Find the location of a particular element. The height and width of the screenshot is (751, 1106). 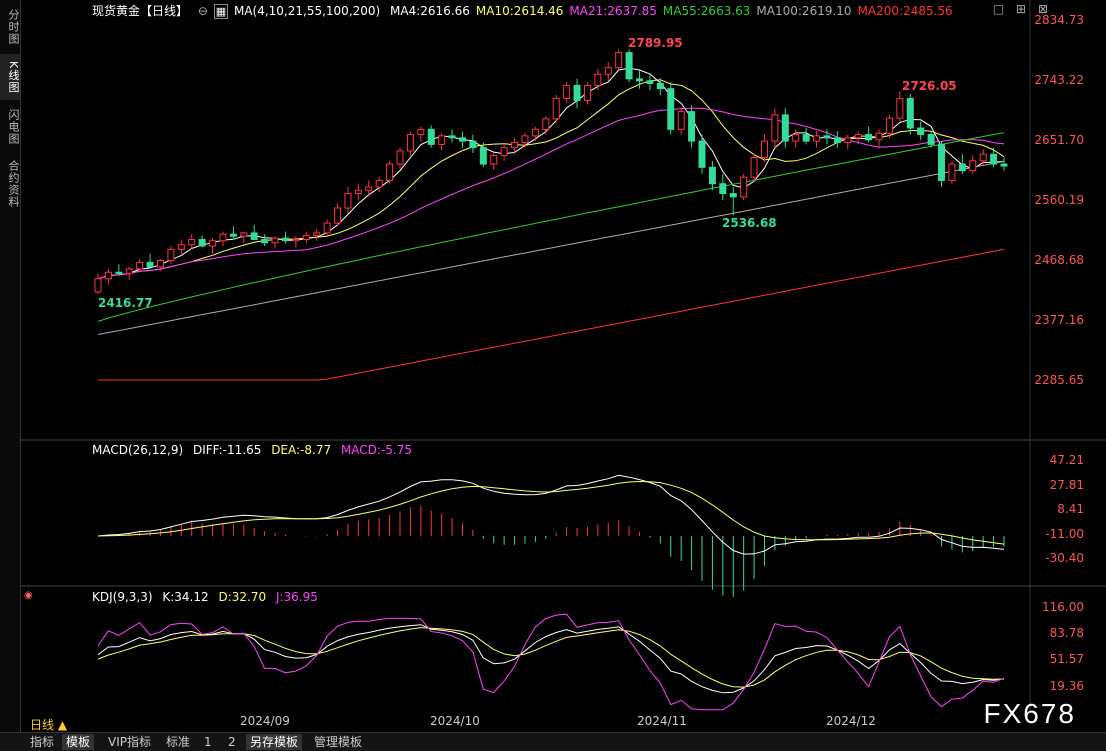

tab-vip-indicators: VIP指标 is located at coordinates (129, 742).